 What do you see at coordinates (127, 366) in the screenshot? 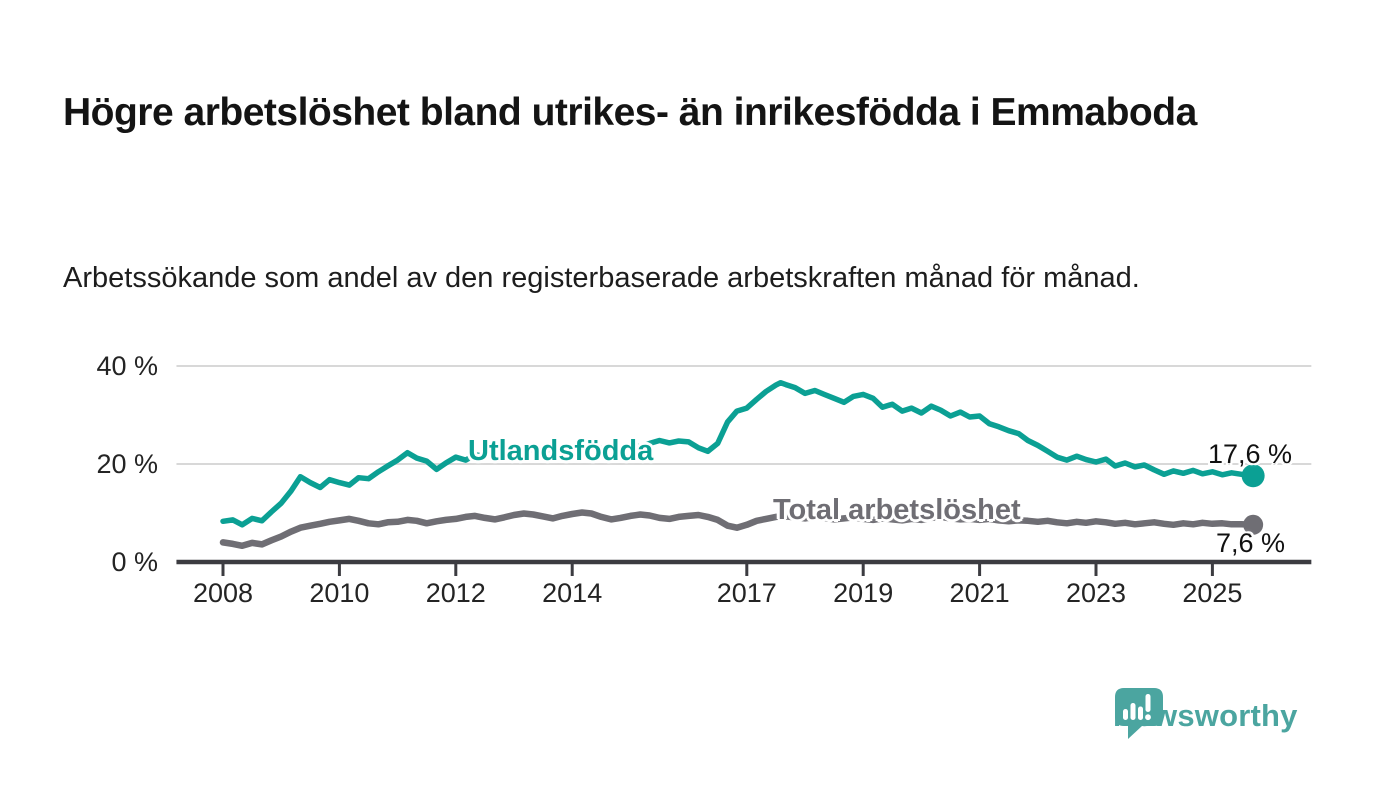
I see `y-tick-label-40: 40 %` at bounding box center [127, 366].